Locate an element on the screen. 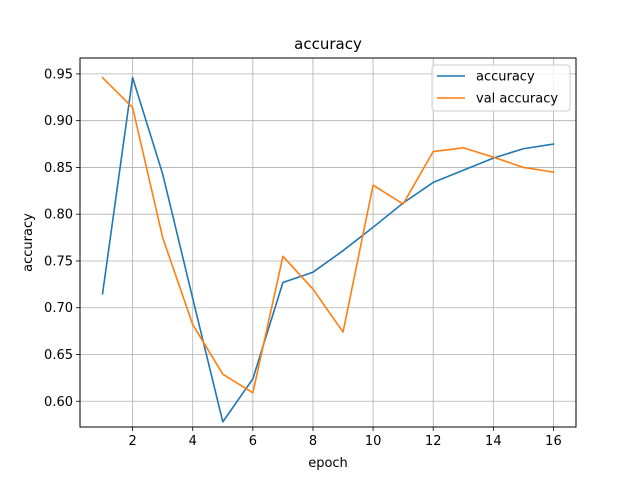  x-tick-label: 12 is located at coordinates (433, 441).